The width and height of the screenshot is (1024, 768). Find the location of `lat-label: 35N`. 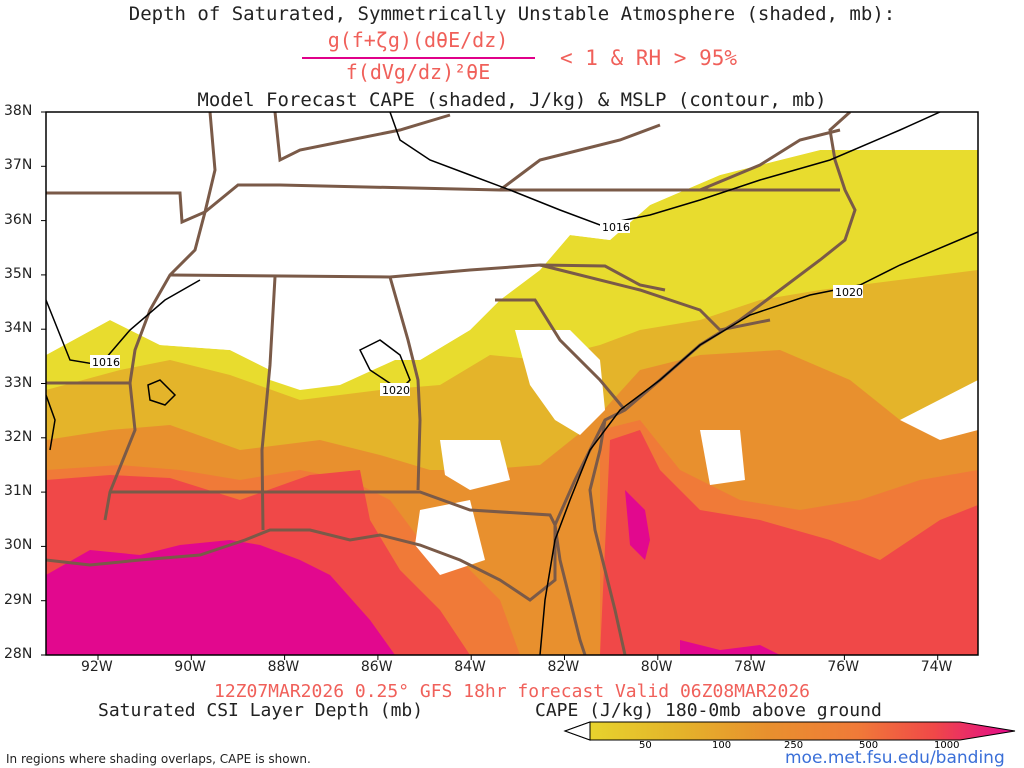

lat-label: 35N is located at coordinates (18, 273).